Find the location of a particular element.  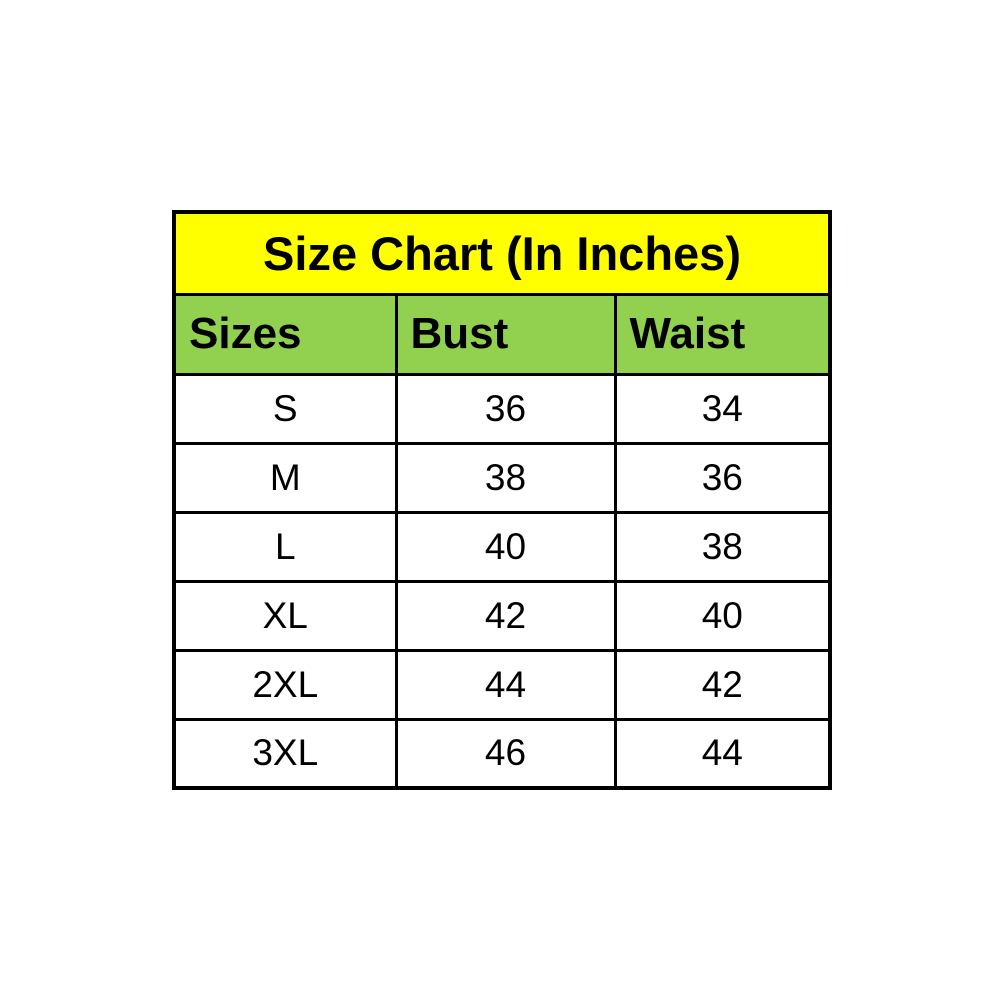

table-title-row: Size Chart (In Inches) is located at coordinates (502, 253).